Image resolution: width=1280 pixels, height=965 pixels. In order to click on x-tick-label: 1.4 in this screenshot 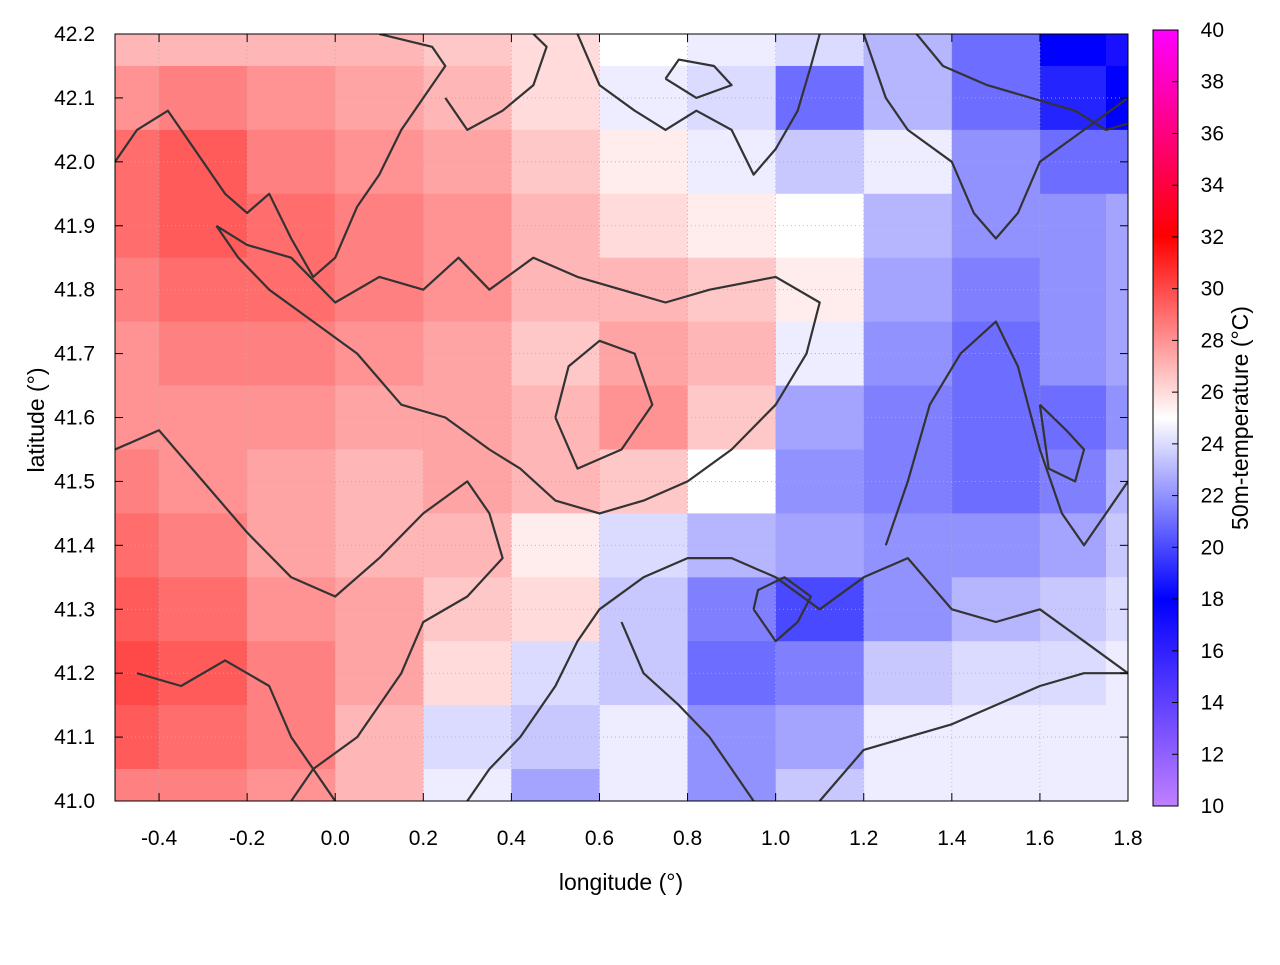, I will do `click(952, 838)`.